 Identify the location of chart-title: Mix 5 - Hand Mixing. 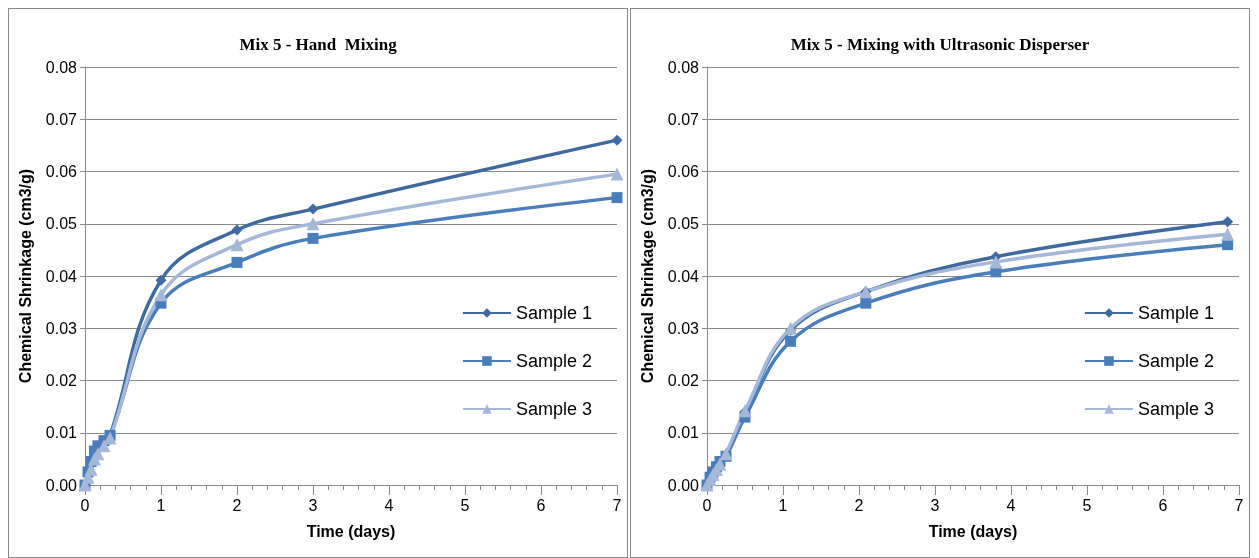
(318, 44).